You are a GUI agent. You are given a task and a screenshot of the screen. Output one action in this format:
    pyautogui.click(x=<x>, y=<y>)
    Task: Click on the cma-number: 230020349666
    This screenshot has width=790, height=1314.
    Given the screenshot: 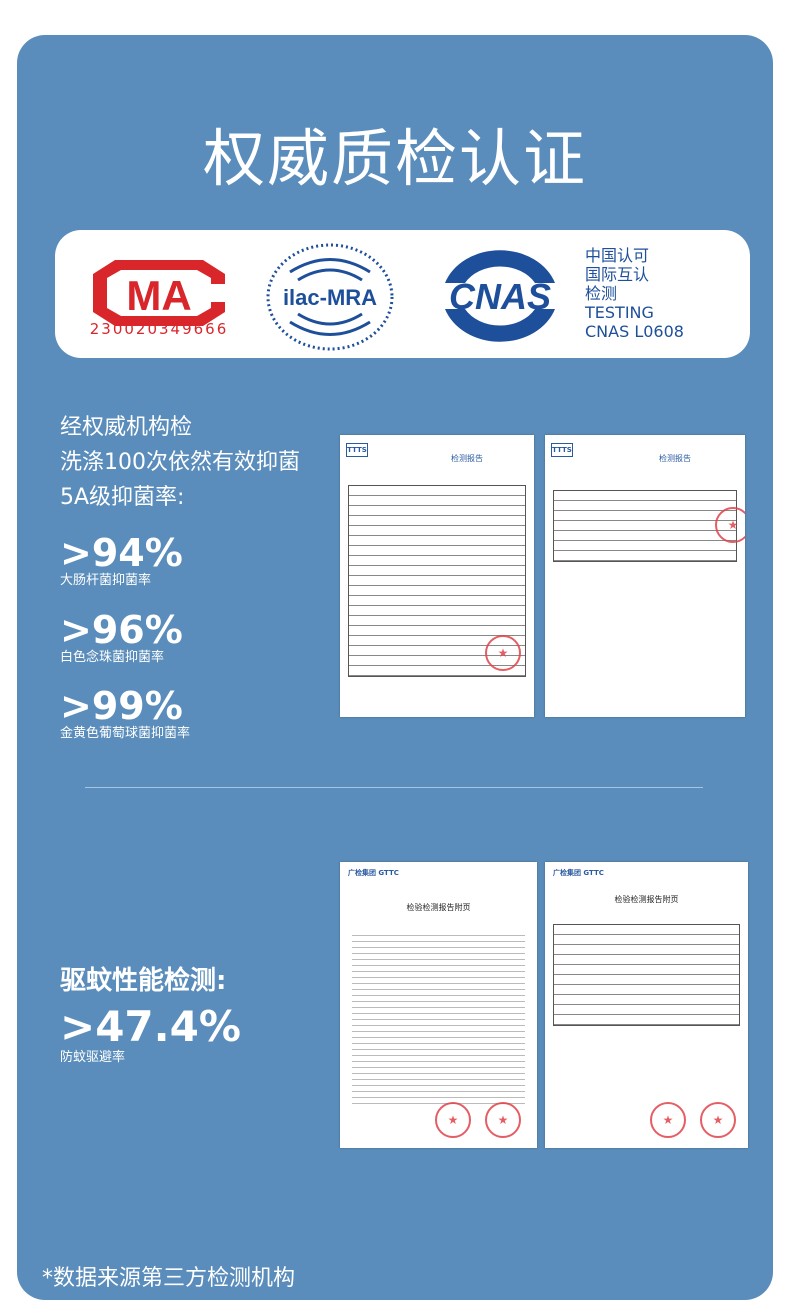 What is the action you would take?
    pyautogui.click(x=159, y=329)
    